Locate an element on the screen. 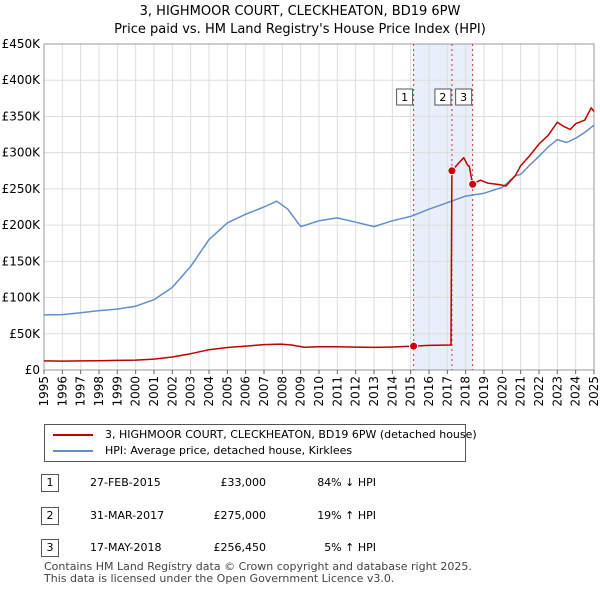 The width and height of the screenshot is (600, 590). sale-date: 27-FEB-2015 is located at coordinates (125, 482).